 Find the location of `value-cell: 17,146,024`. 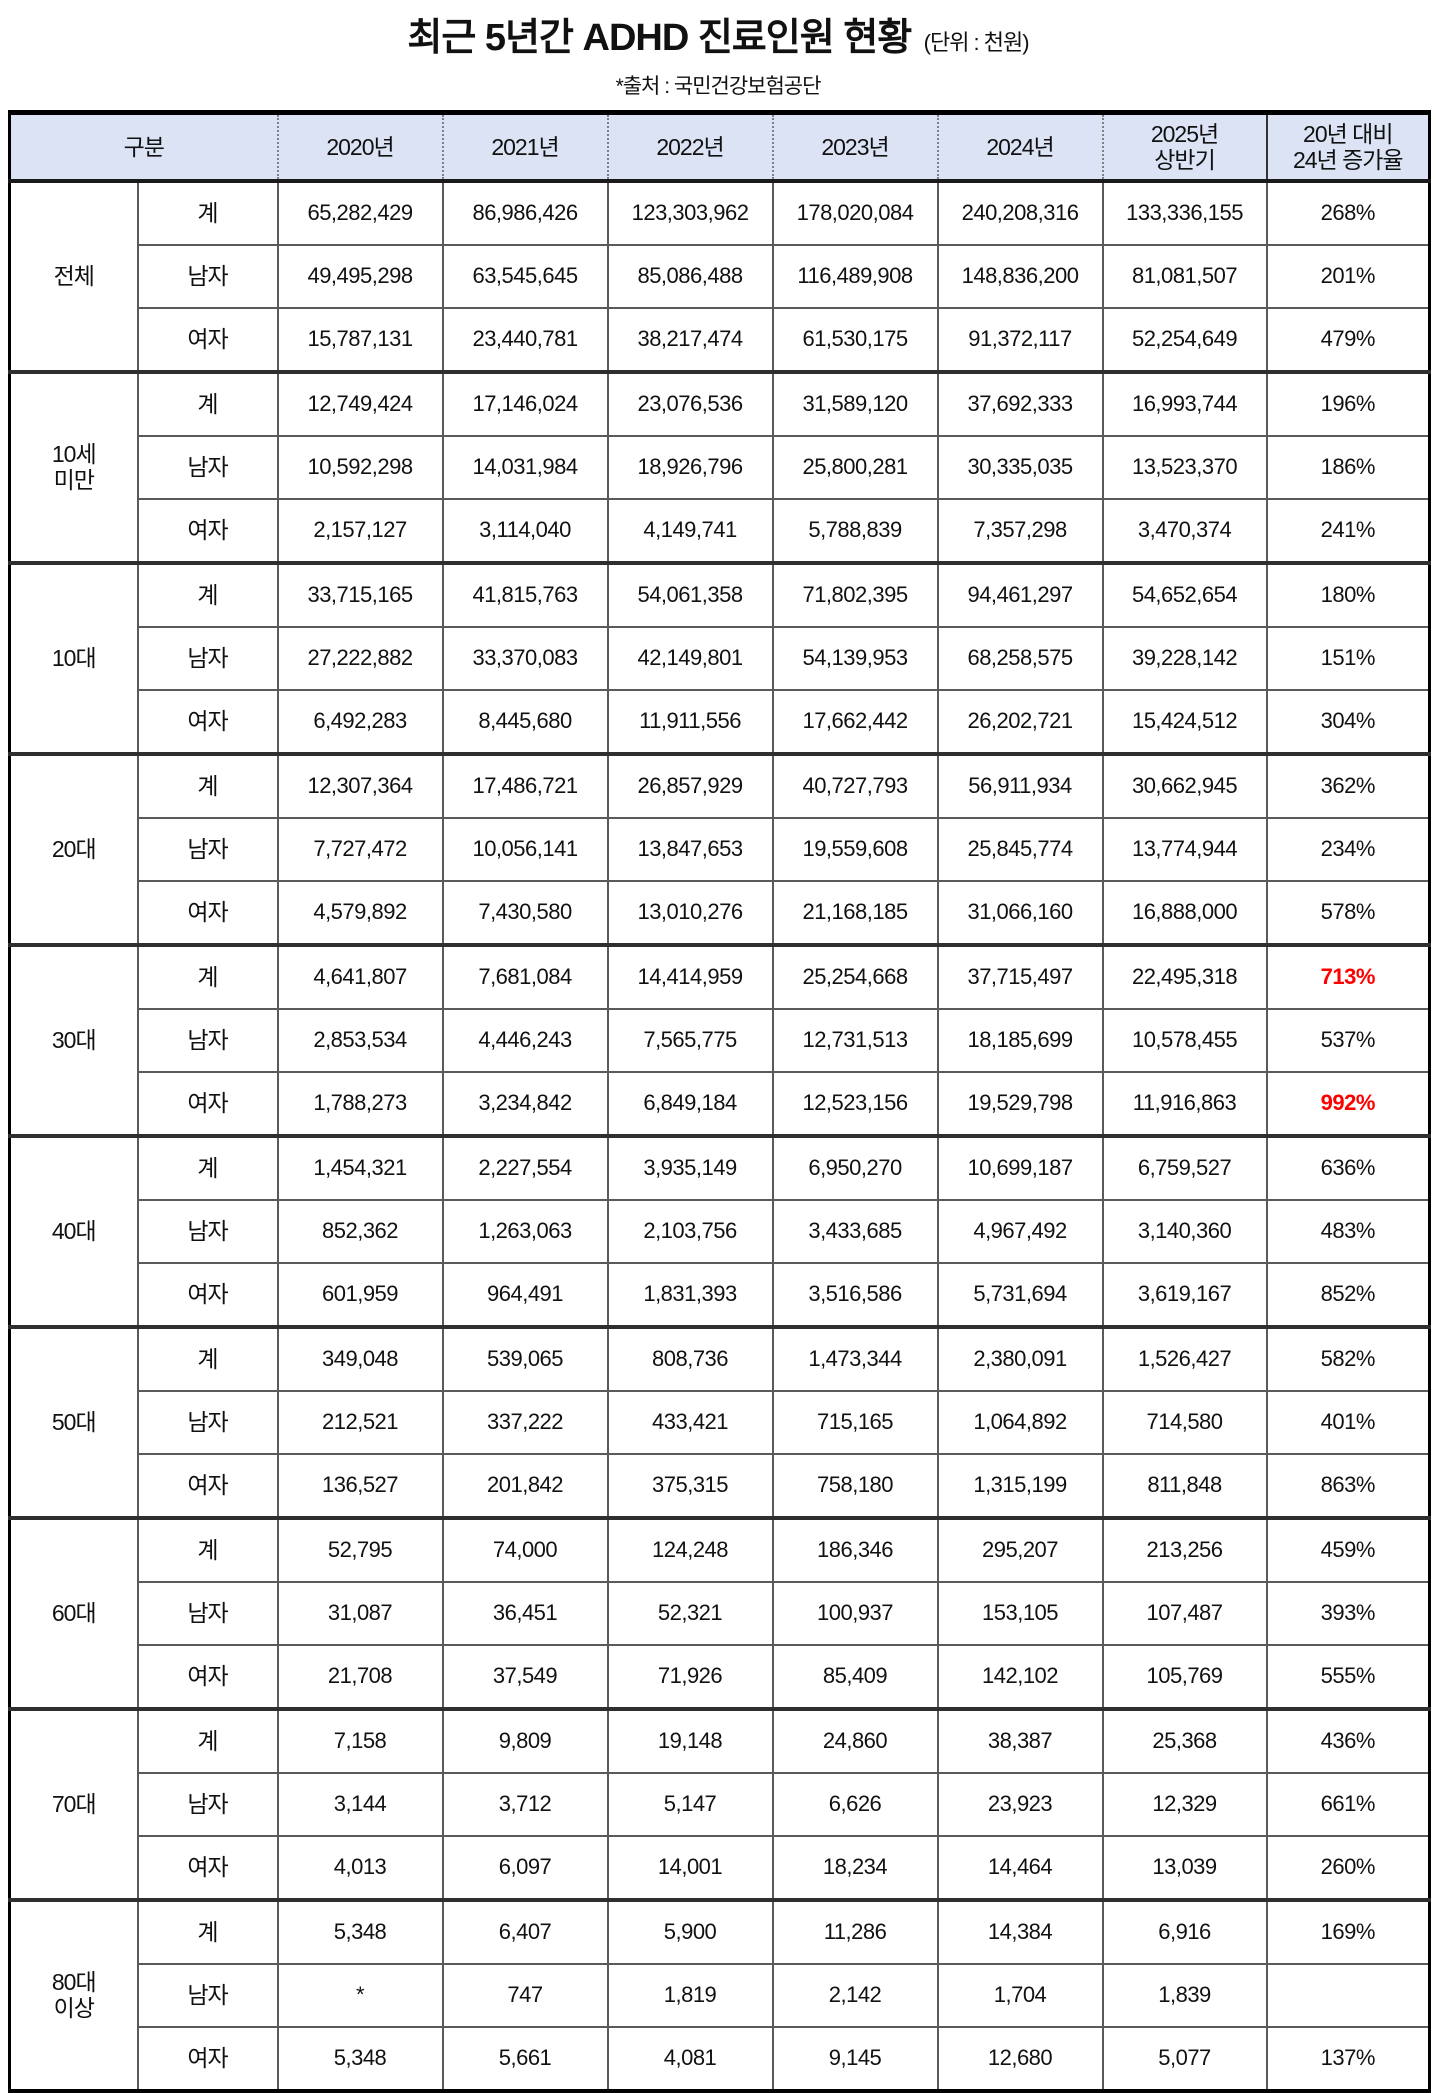

value-cell: 17,146,024 is located at coordinates (525, 403).